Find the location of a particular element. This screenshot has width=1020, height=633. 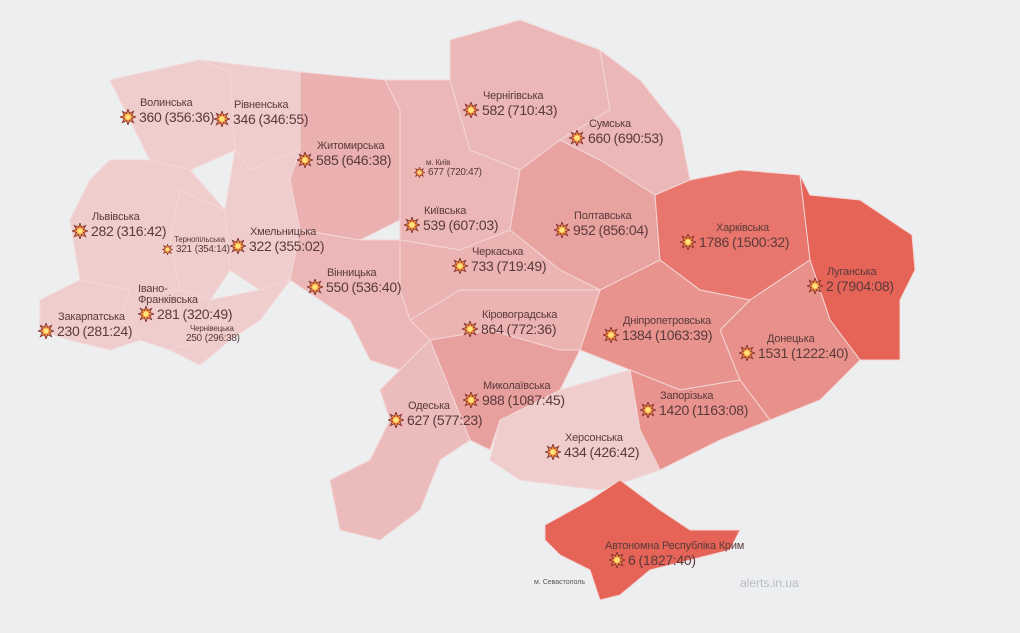

region-label-chernihiv: Чернігівська 582 (710:43) is located at coordinates (510, 104).